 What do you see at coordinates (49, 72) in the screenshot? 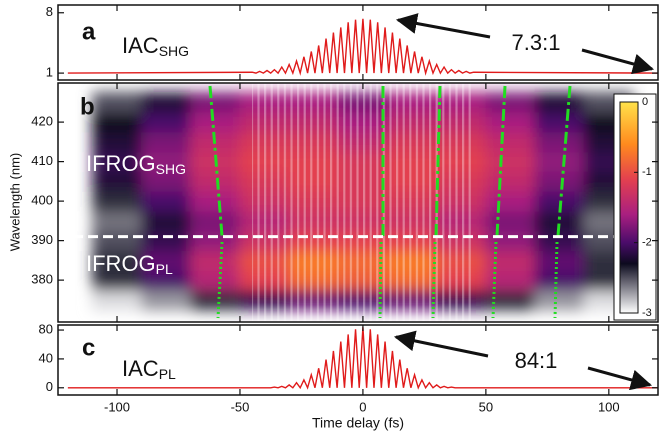
I see `y-tick-label: 1` at bounding box center [49, 72].